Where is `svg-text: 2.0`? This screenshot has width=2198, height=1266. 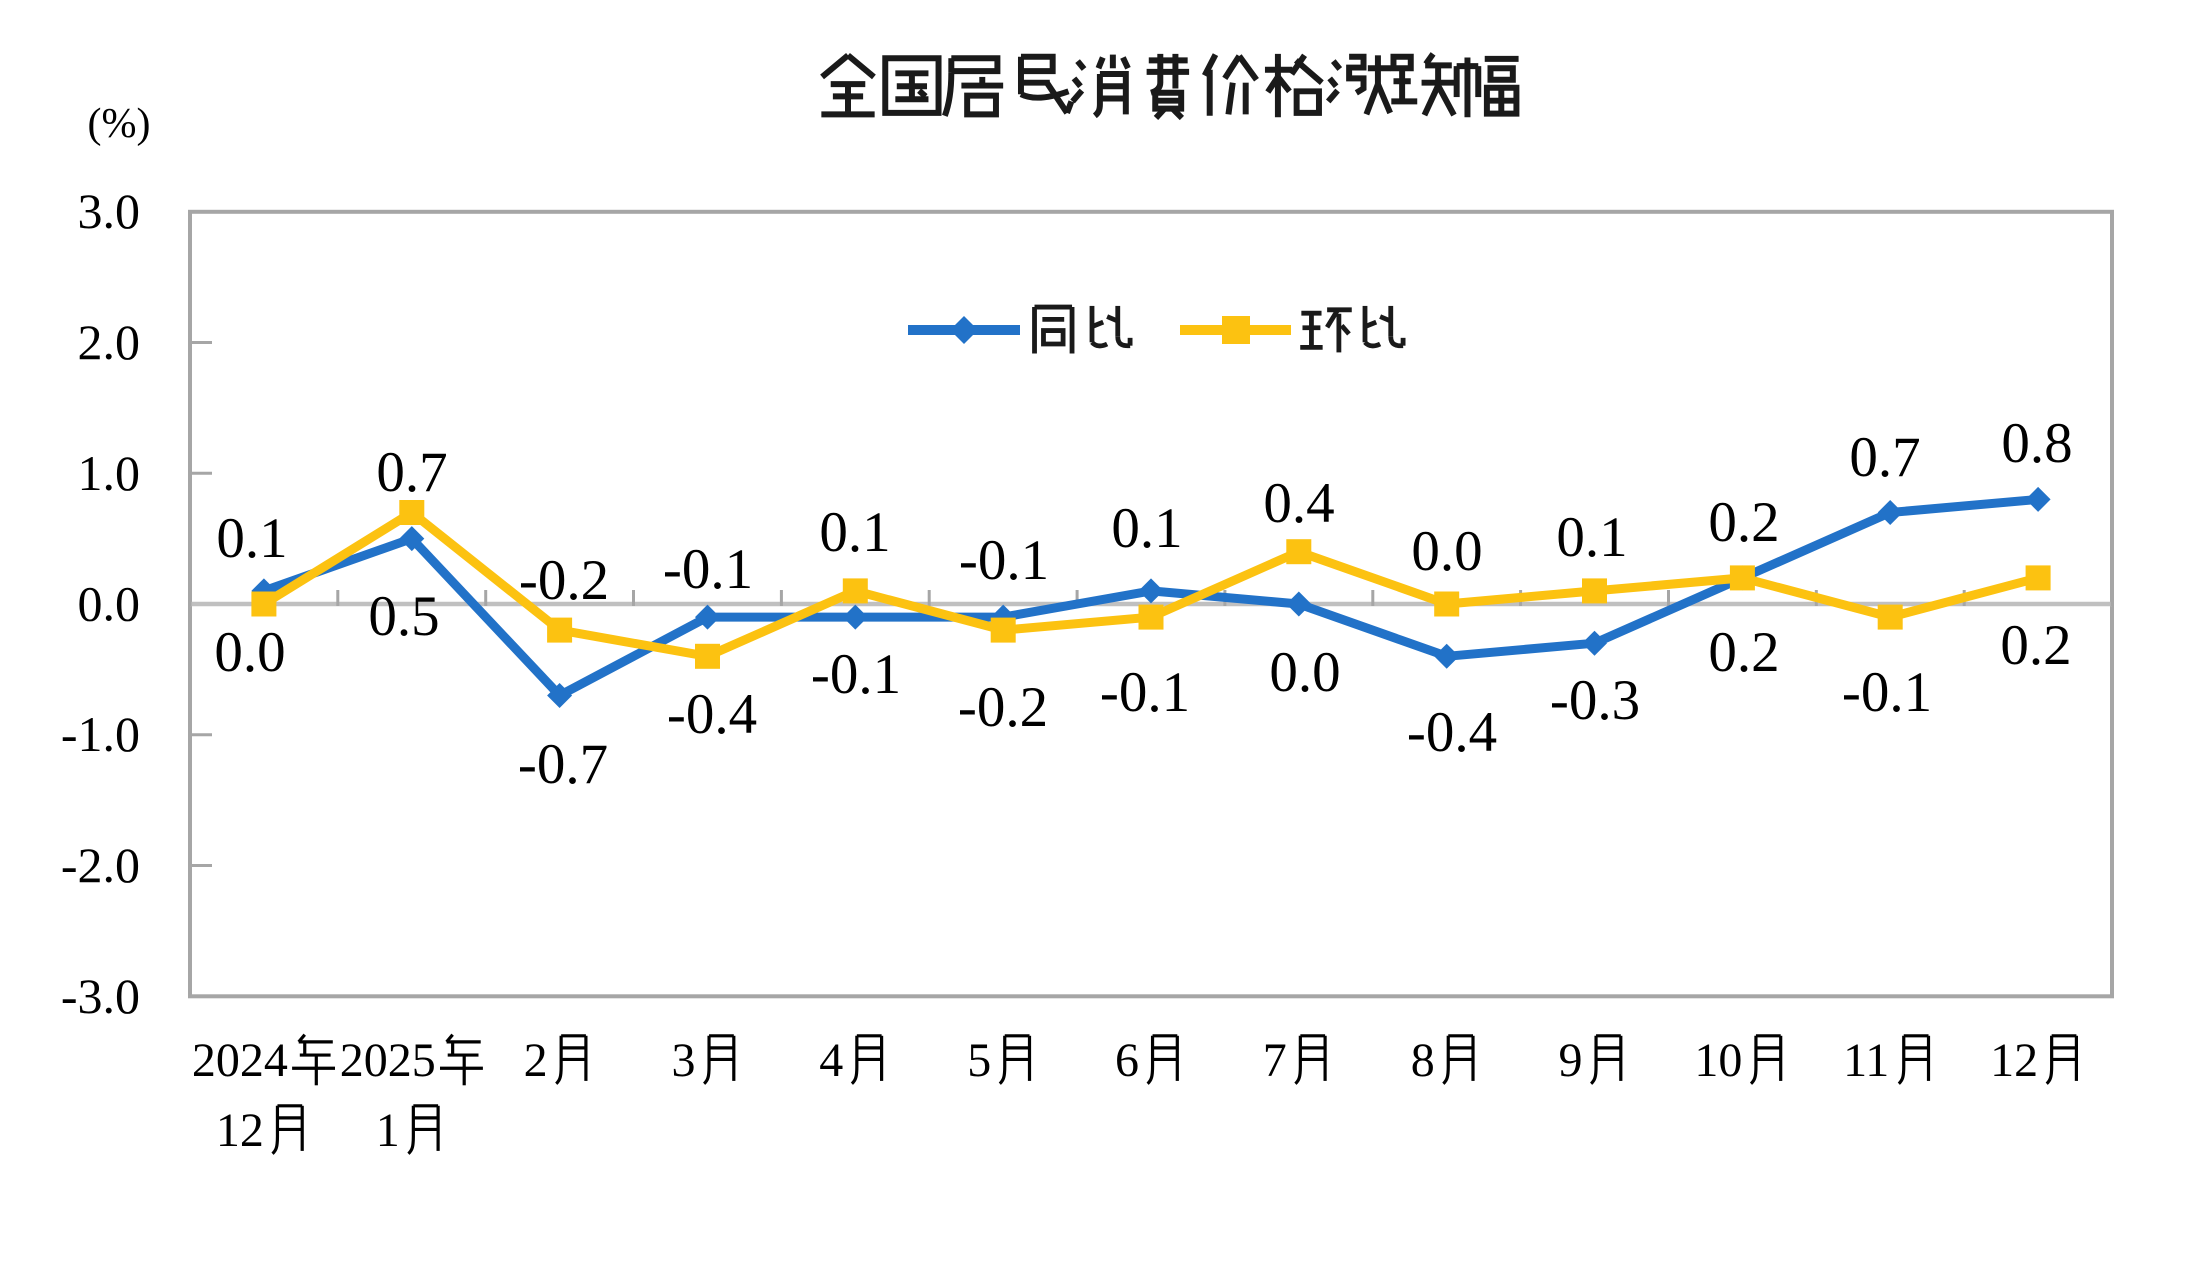 svg-text: 2.0 is located at coordinates (109, 342).